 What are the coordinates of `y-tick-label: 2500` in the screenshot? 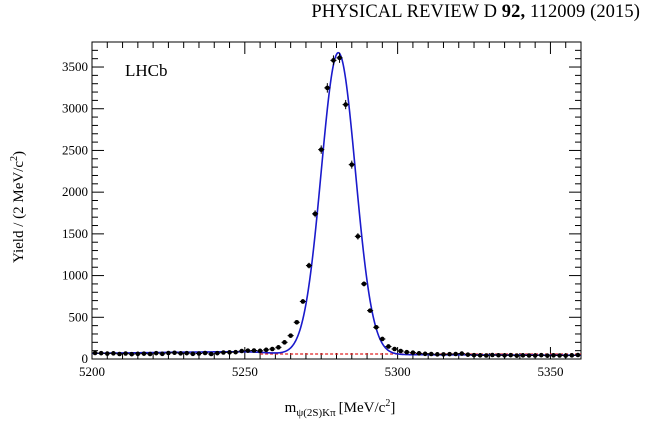 It's located at (75, 149).